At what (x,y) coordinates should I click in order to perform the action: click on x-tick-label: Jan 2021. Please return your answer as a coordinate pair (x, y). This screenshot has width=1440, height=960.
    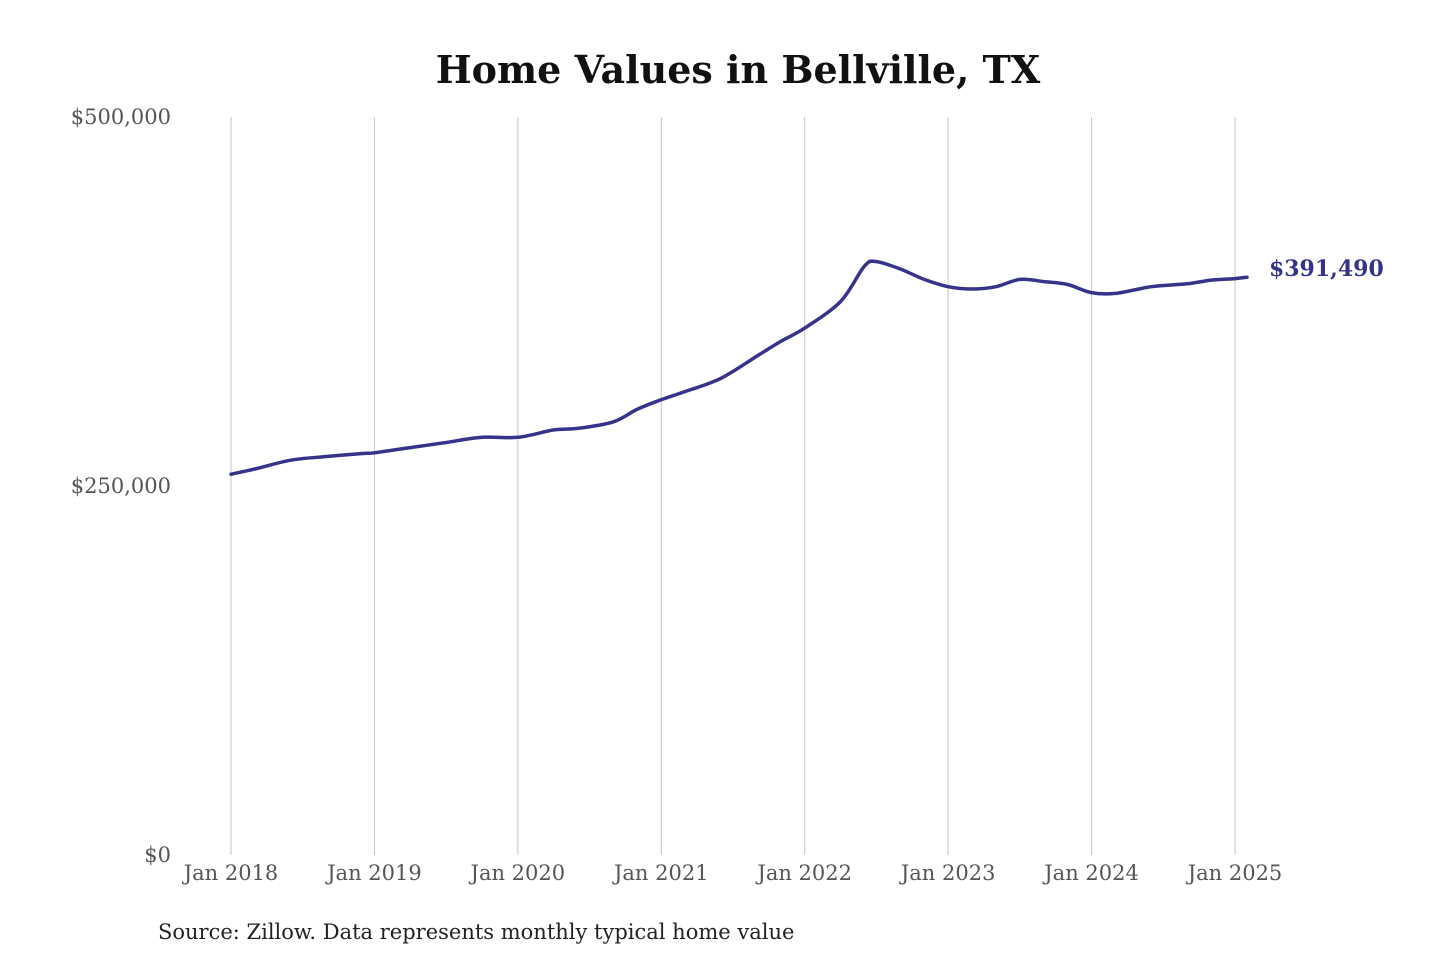
    Looking at the image, I should click on (660, 873).